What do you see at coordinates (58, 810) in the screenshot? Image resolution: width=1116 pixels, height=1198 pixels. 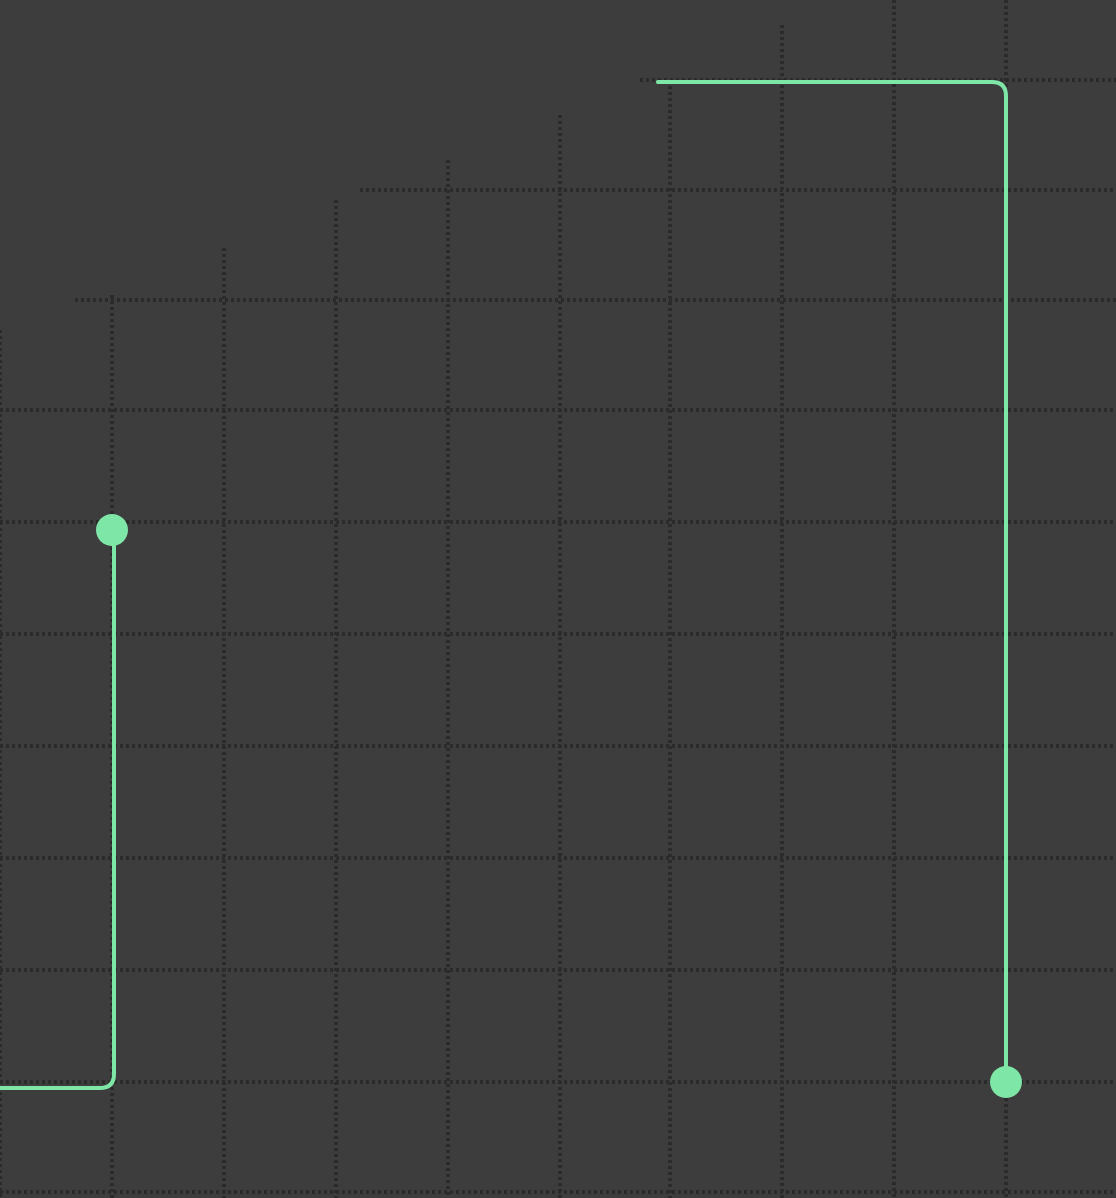 I see `left-trace` at bounding box center [58, 810].